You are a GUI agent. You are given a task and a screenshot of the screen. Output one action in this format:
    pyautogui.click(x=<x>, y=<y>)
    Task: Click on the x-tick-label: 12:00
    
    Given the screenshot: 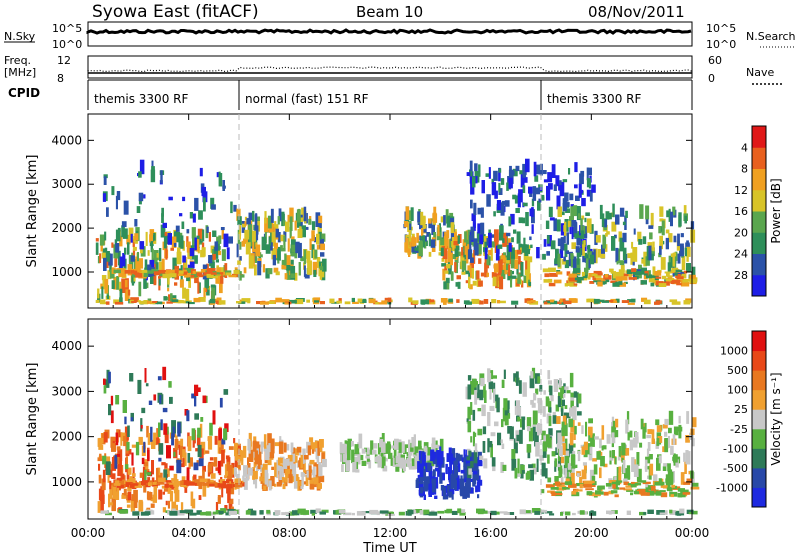 What is the action you would take?
    pyautogui.click(x=390, y=533)
    